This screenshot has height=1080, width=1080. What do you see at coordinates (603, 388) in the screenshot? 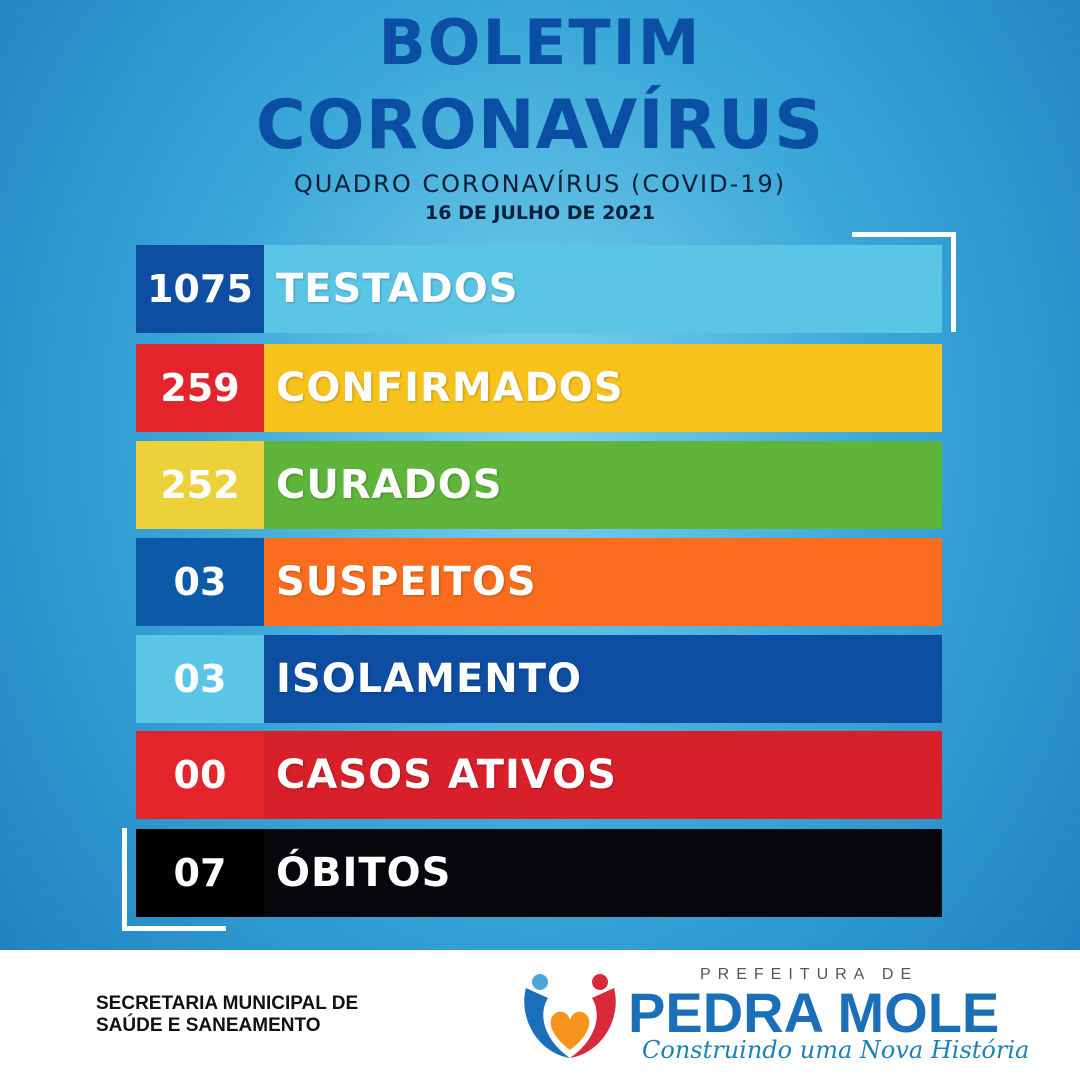
I see `stat-label: CONFIRMADOS` at bounding box center [603, 388].